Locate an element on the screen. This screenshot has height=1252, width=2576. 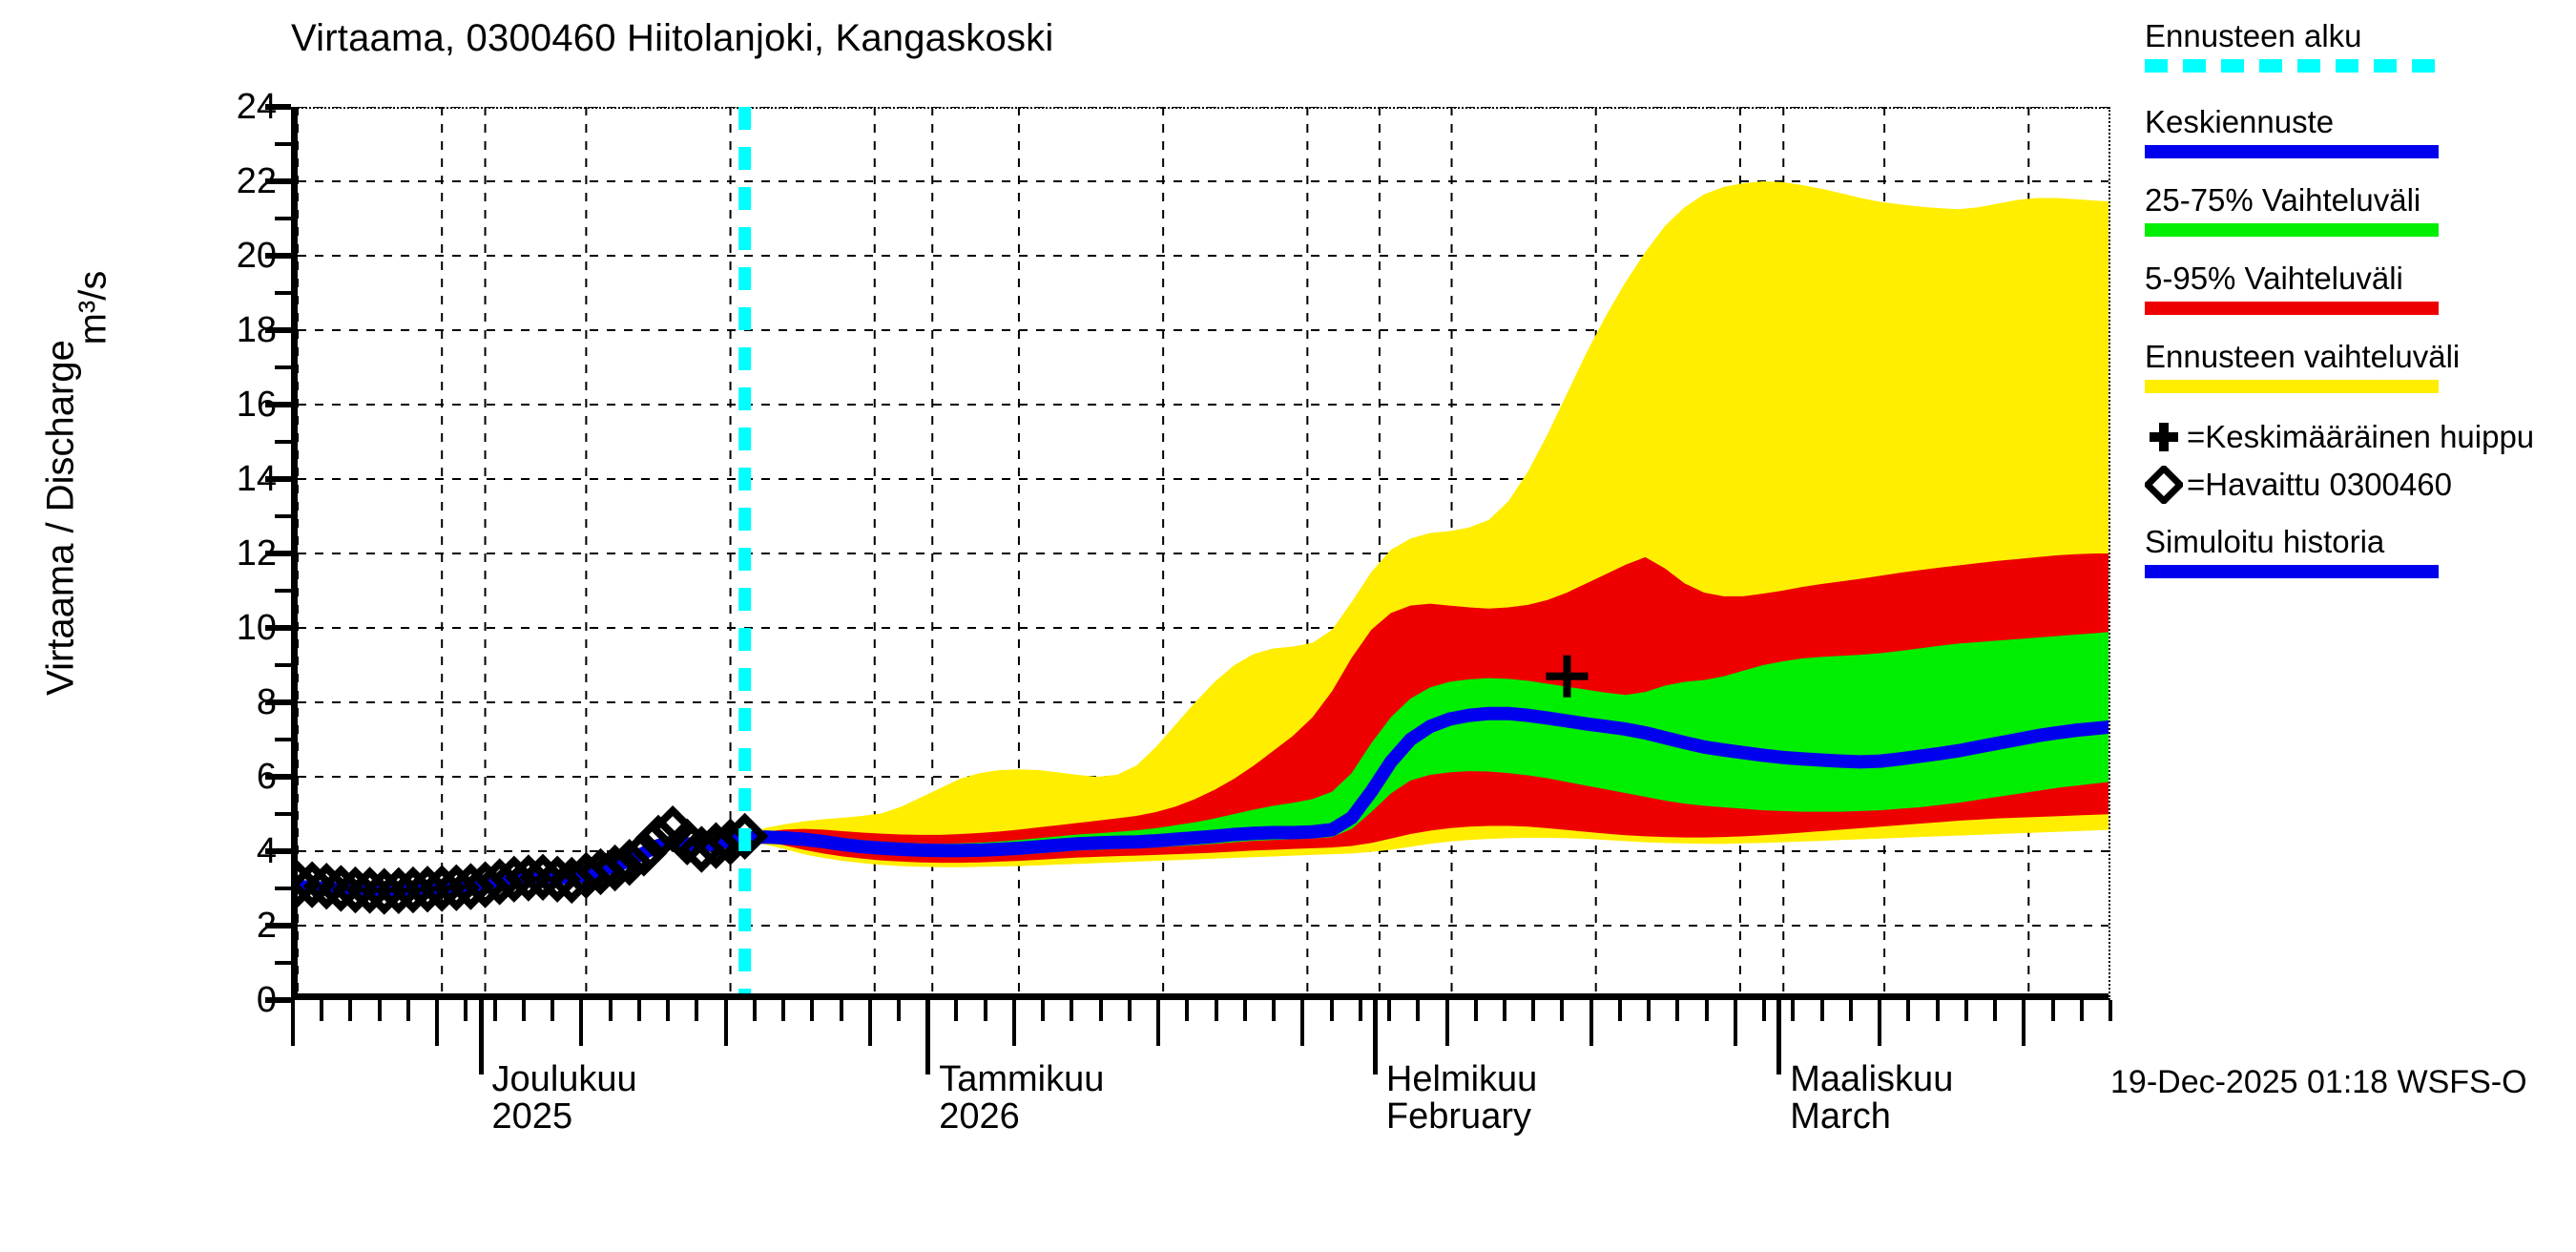
x-month-tick is located at coordinates (1375, 1037).